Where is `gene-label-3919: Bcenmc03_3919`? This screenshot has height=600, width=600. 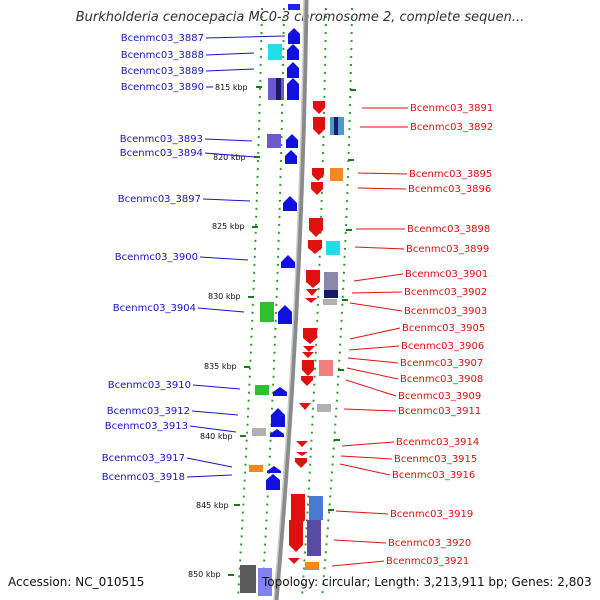
gene-label-3919: Bcenmc03_3919 is located at coordinates (431, 514).